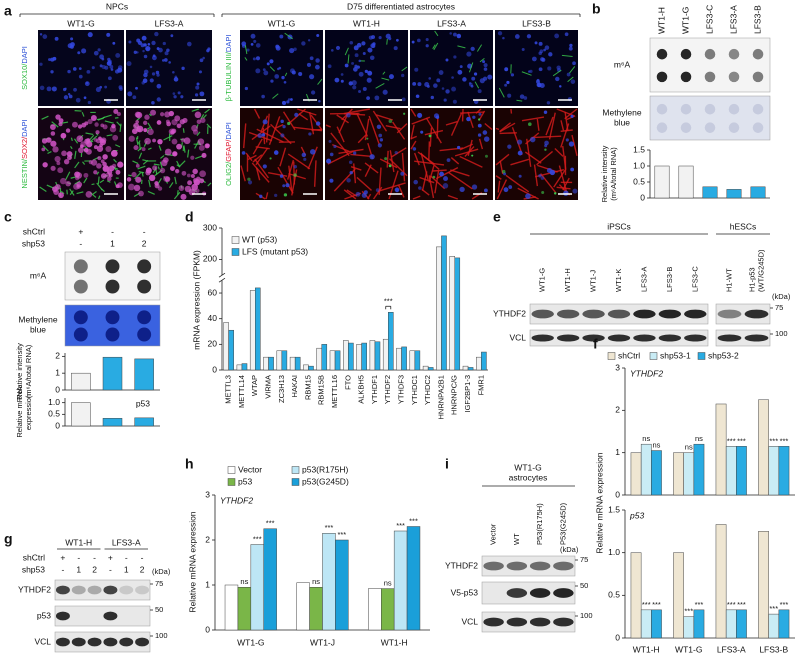 The height and width of the screenshot is (662, 799). What do you see at coordinates (8, 539) in the screenshot?
I see `panel-letter: g` at bounding box center [8, 539].